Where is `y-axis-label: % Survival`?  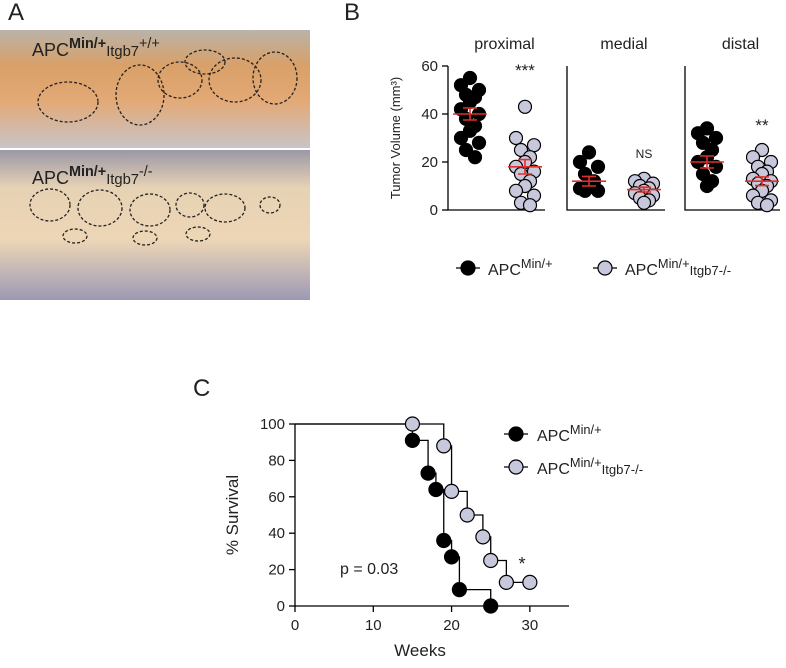 y-axis-label: % Survival is located at coordinates (232, 515).